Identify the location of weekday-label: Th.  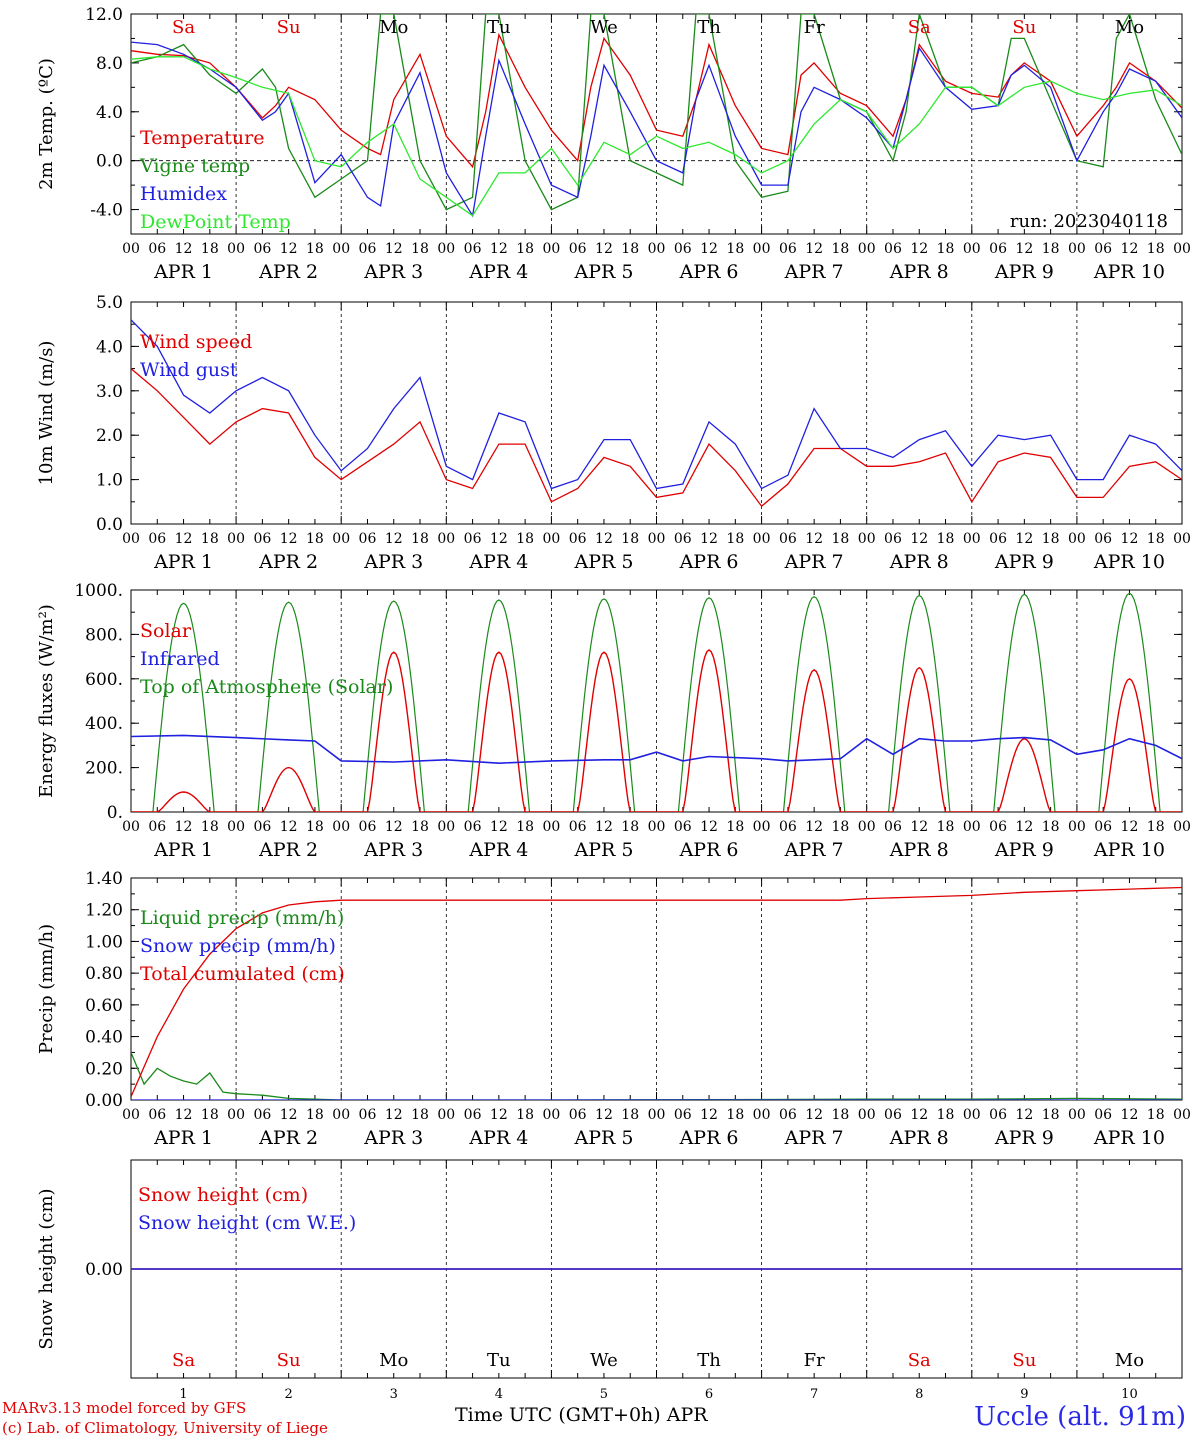
(709, 1360).